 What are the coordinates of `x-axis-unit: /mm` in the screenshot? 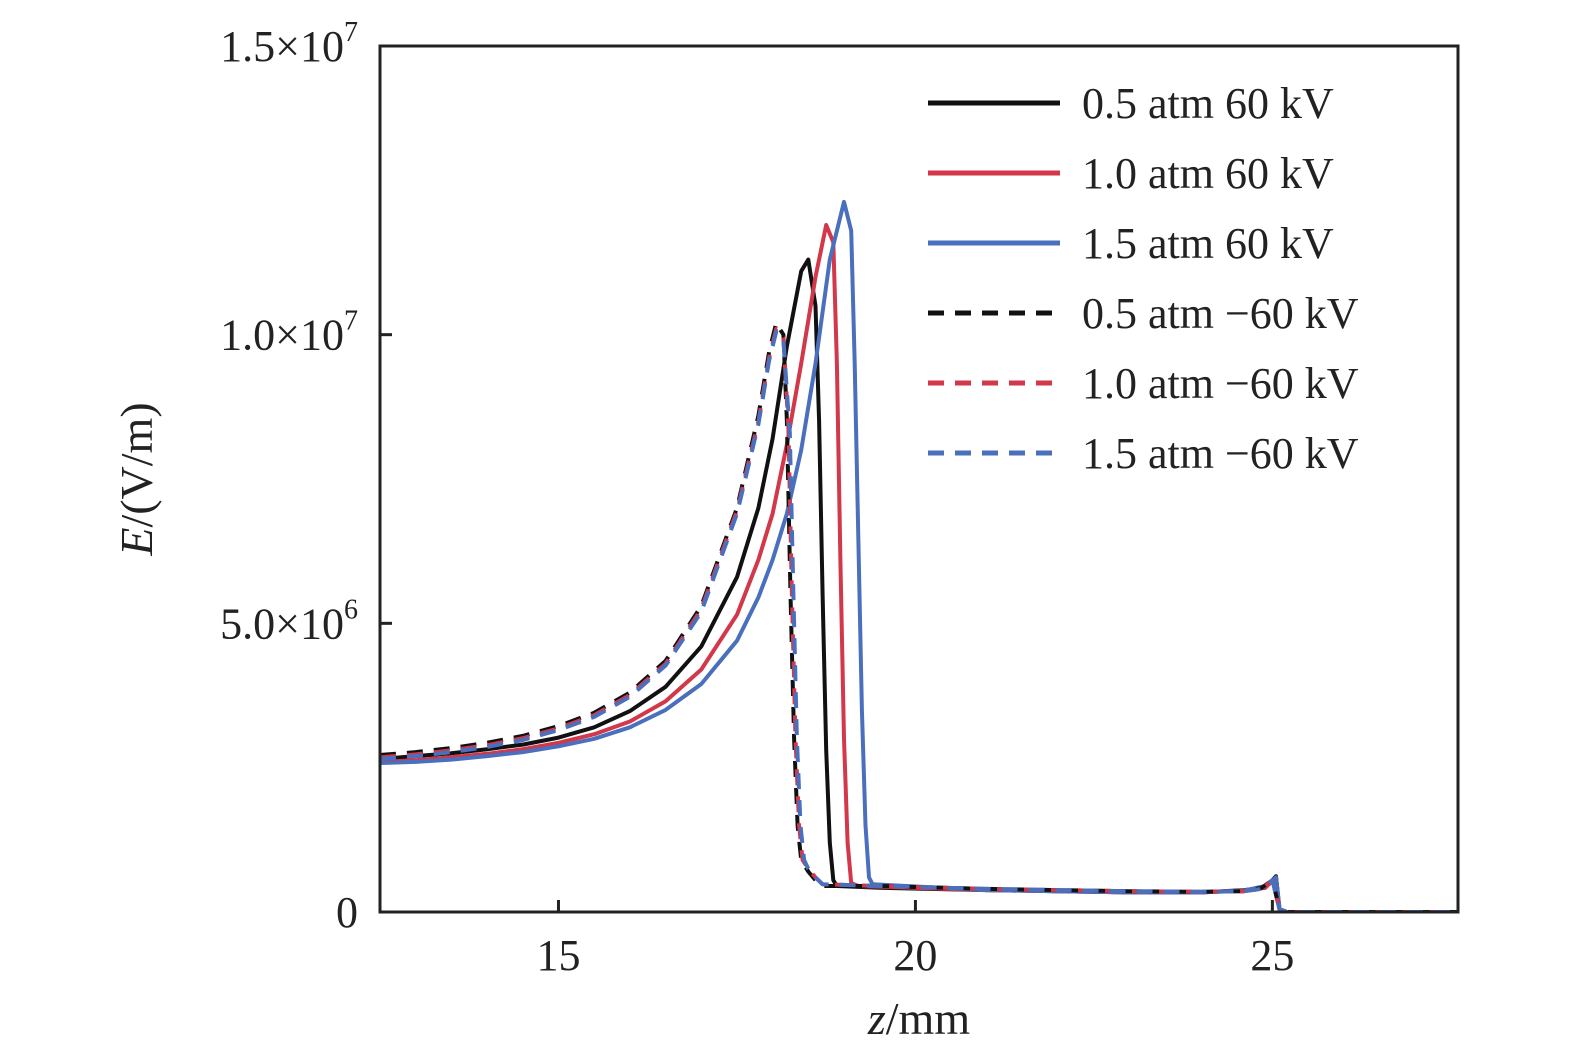 It's located at (928, 1018).